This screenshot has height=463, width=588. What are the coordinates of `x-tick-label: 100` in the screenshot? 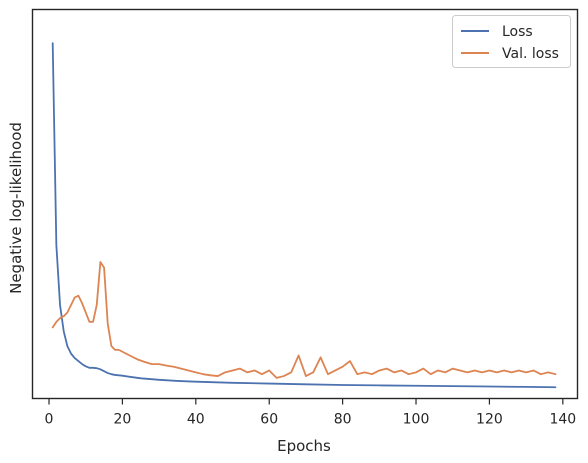 It's located at (416, 420).